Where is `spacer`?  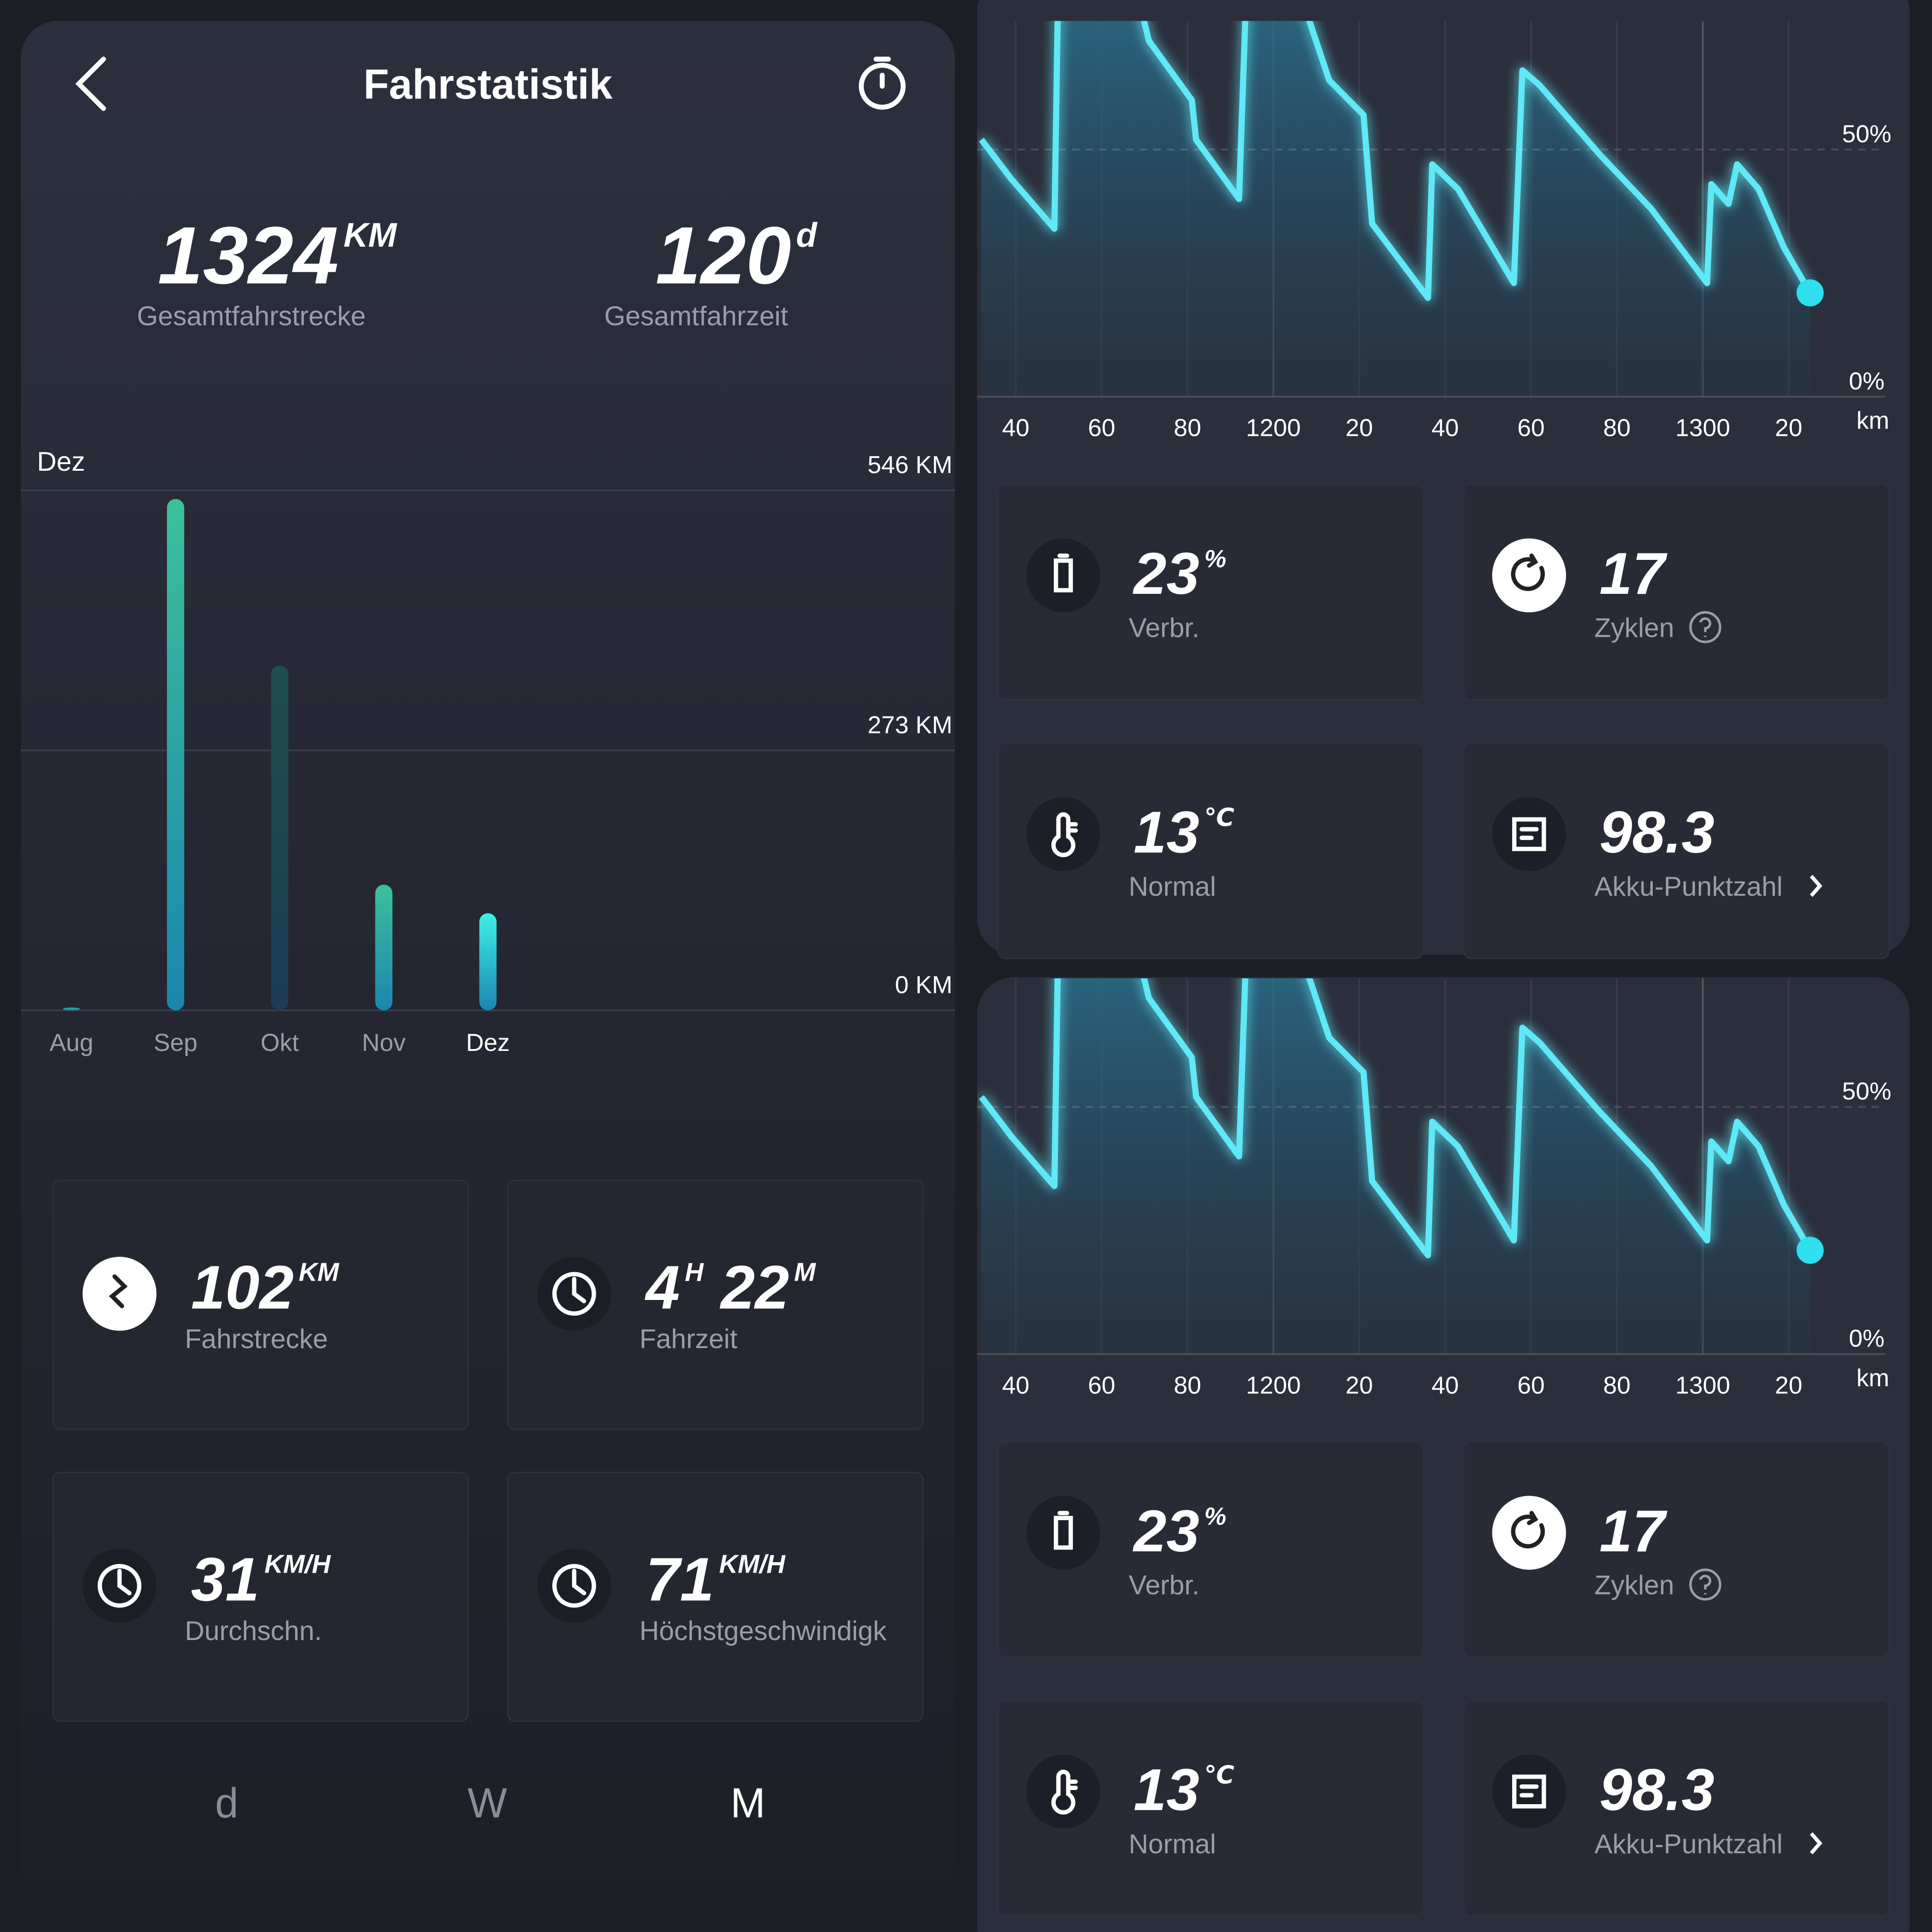
spacer is located at coordinates (713, 1287).